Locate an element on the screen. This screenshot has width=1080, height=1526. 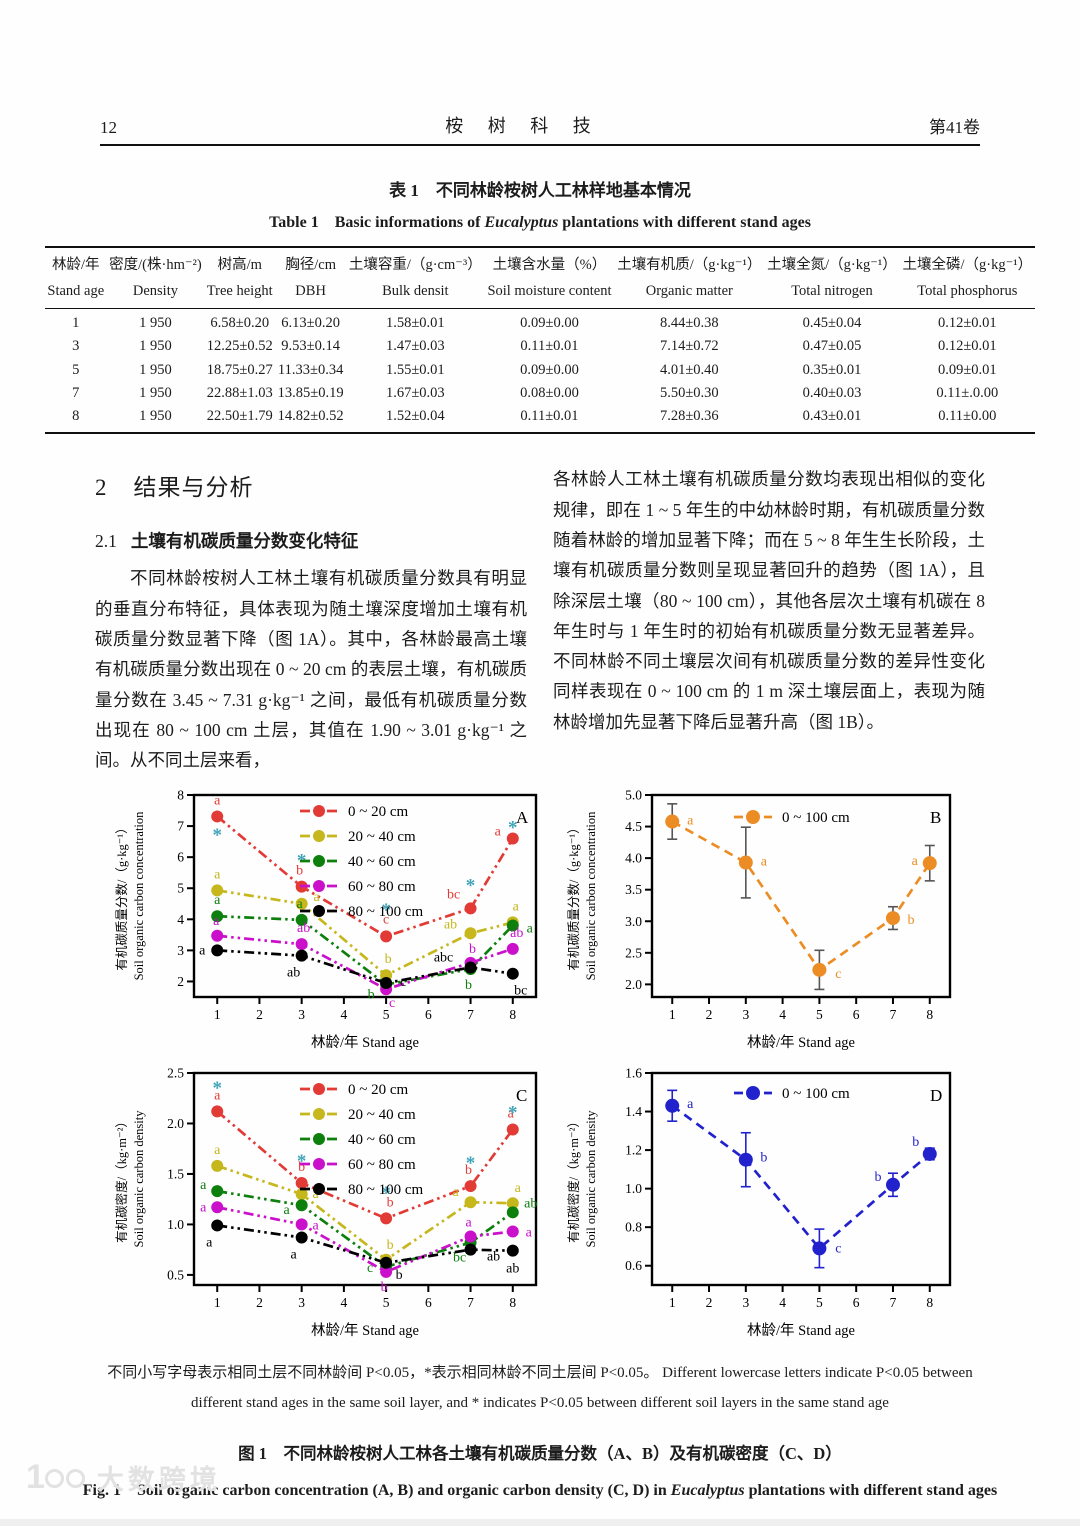
table-cell: 4.01±0.40 is located at coordinates (689, 369).